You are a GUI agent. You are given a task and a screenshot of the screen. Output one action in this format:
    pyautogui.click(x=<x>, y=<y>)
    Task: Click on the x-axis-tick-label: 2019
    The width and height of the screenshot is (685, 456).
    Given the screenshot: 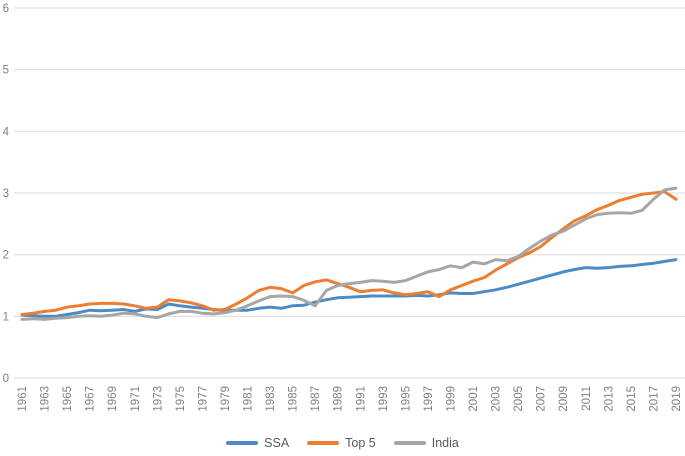 What is the action you would take?
    pyautogui.click(x=677, y=399)
    